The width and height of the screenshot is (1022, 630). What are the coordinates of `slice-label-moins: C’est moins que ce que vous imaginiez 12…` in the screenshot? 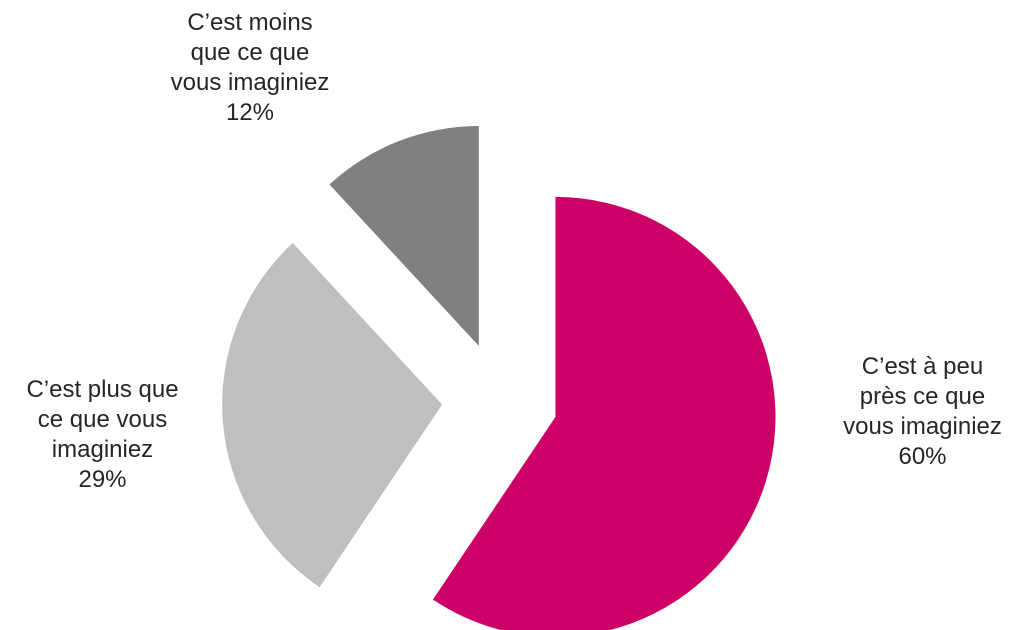 It's located at (250, 67).